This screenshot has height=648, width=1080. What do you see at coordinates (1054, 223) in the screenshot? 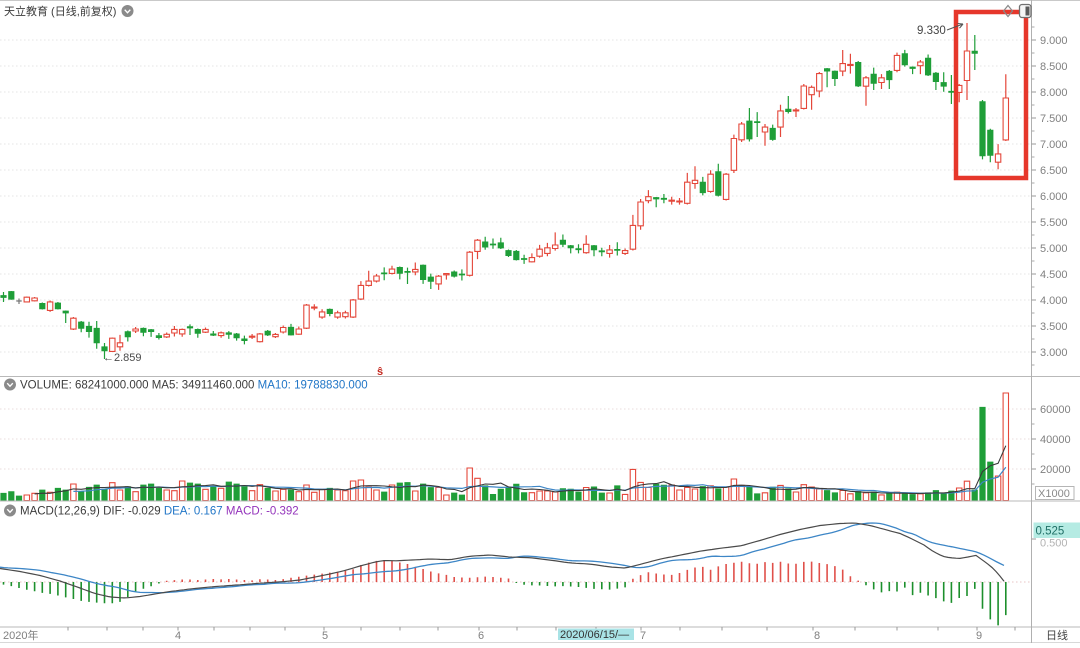
I see `svg-text: 5.500` at bounding box center [1054, 223].